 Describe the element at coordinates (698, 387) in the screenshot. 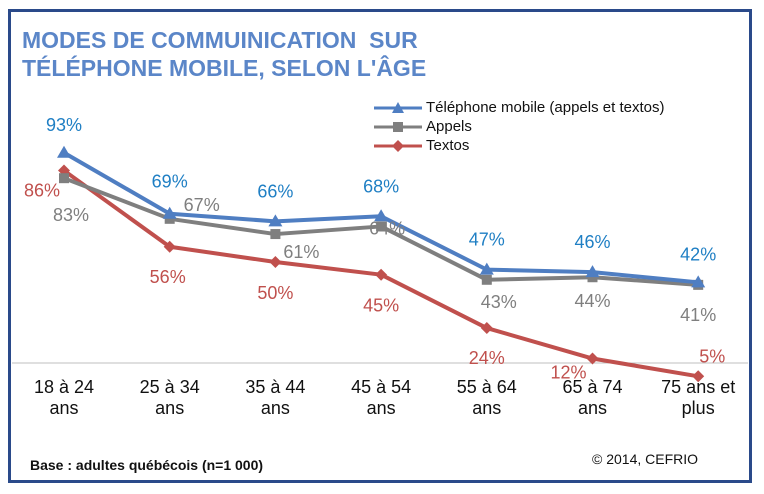

I see `x-tick-label: 75 ans et` at that location.